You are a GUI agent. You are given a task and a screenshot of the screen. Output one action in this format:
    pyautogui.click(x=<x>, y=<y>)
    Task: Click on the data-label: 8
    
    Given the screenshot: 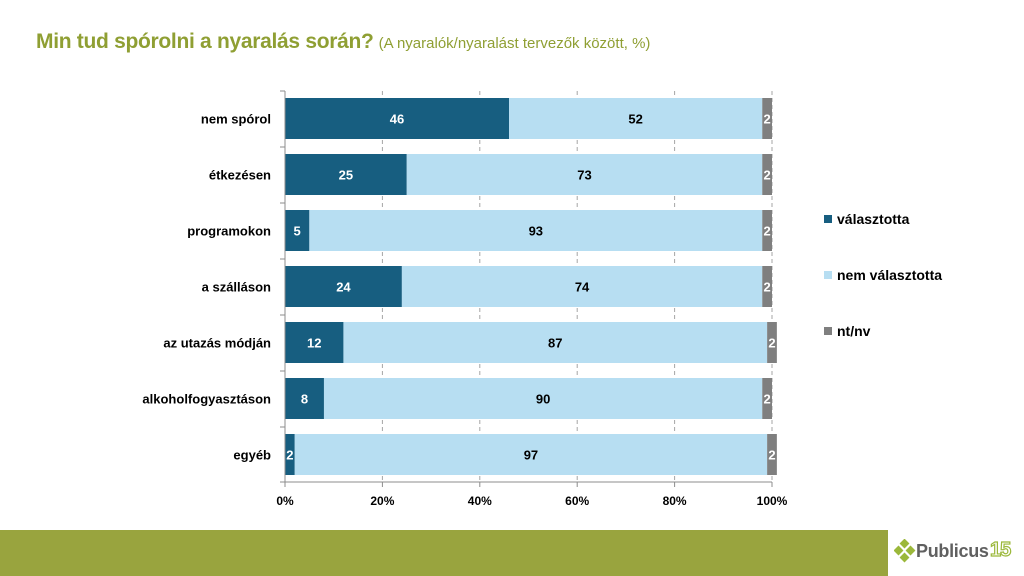 What is the action you would take?
    pyautogui.click(x=304, y=399)
    